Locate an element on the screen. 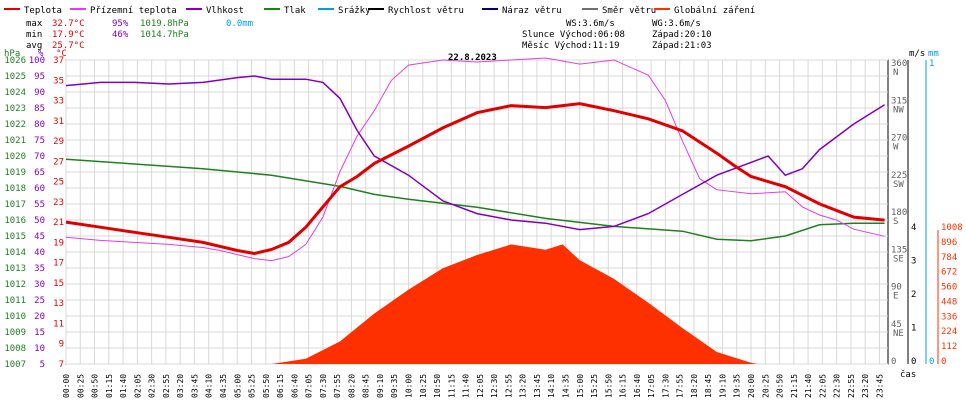  pct-tick: 100 is located at coordinates (37, 61).